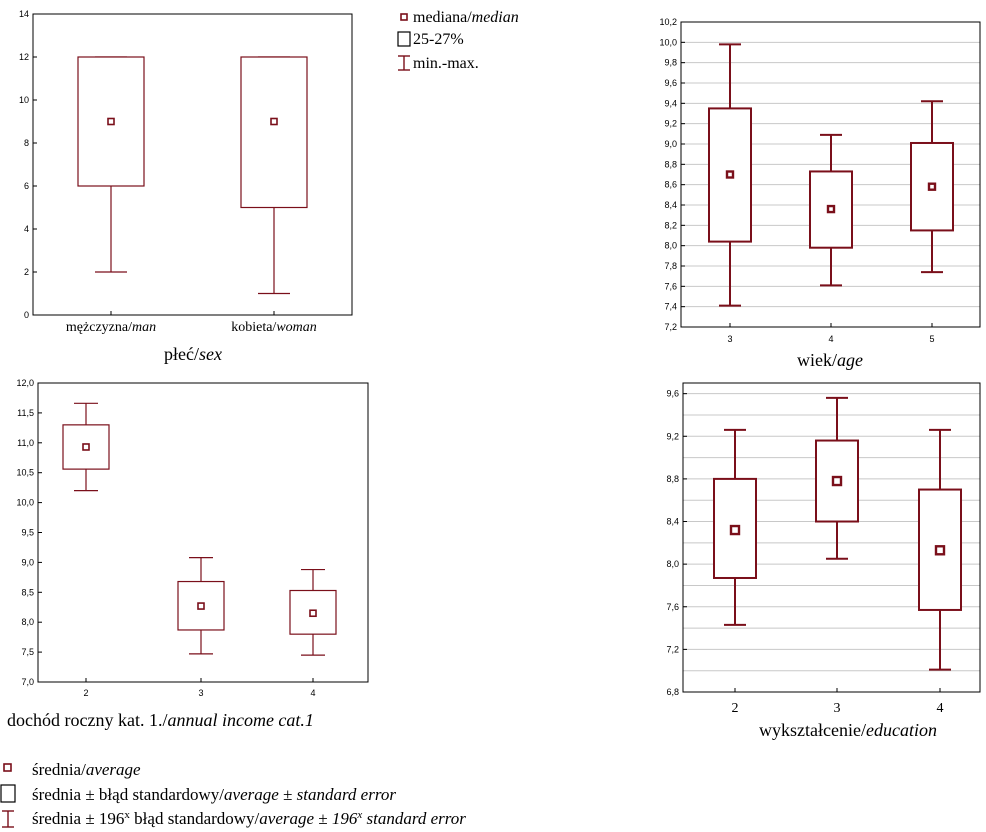 The image size is (986, 832). Describe the element at coordinates (668, 22) in the screenshot. I see `y-tick-label: 10,2` at that location.